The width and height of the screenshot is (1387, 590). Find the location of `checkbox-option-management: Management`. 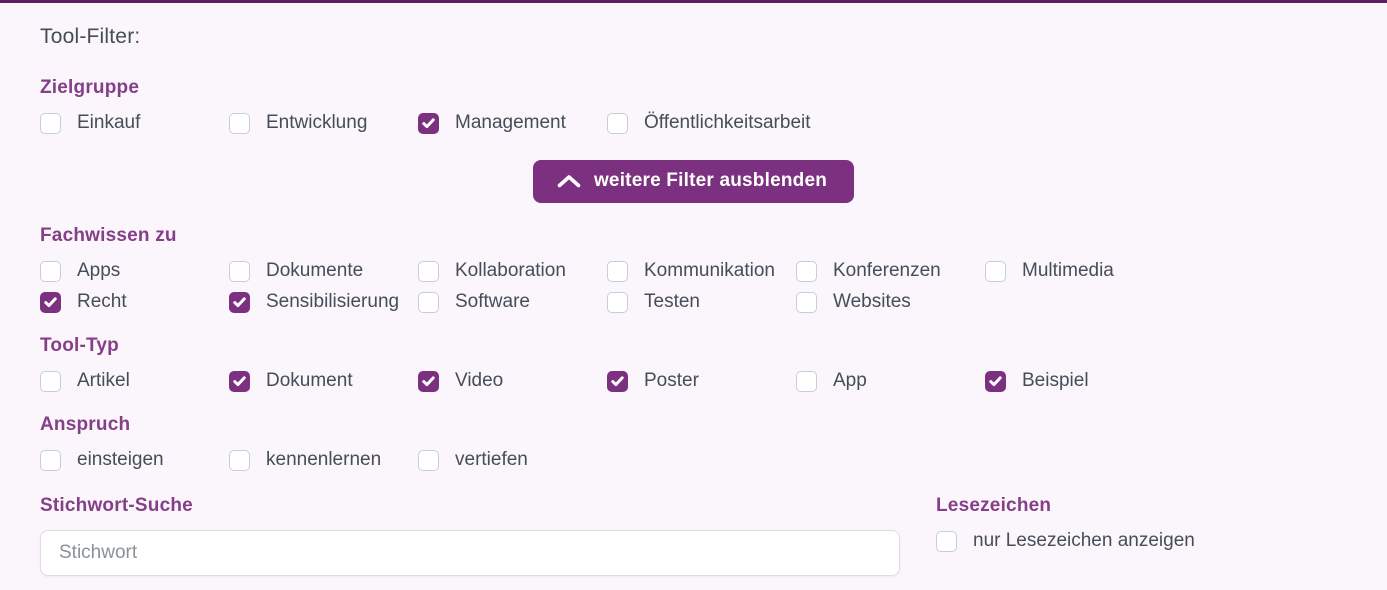

checkbox-option-management: Management is located at coordinates (512, 123).